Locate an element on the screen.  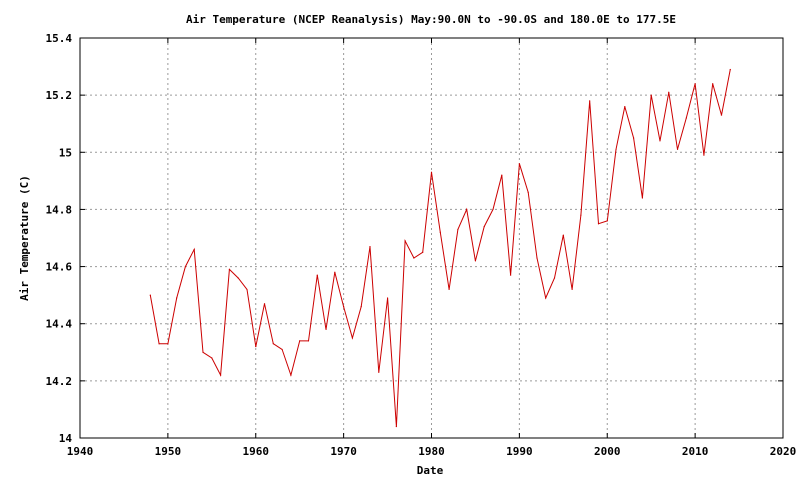
x-tick-label: 1970 is located at coordinates (343, 451).